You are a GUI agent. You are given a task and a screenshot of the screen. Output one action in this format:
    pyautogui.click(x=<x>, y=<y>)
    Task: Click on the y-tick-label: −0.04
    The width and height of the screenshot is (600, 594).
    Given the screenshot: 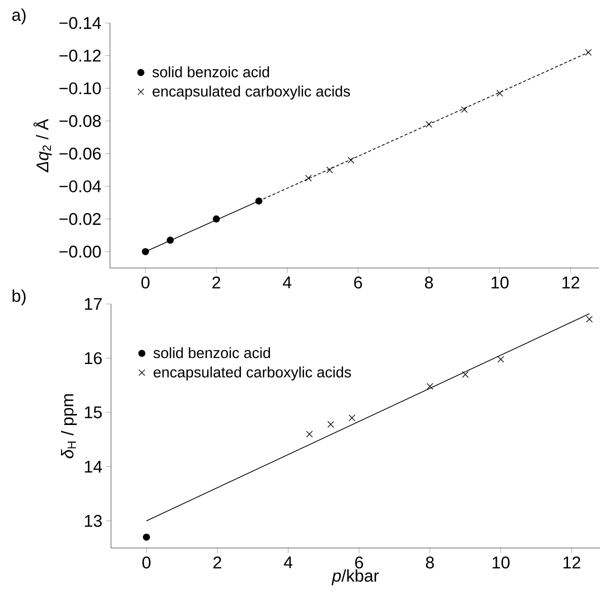 What is the action you would take?
    pyautogui.click(x=80, y=186)
    